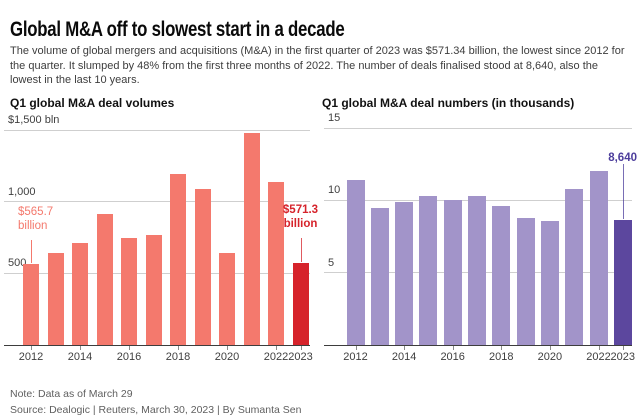 This screenshot has width=640, height=416. I want to click on annotation-text-line: 8,640, so click(622, 158).